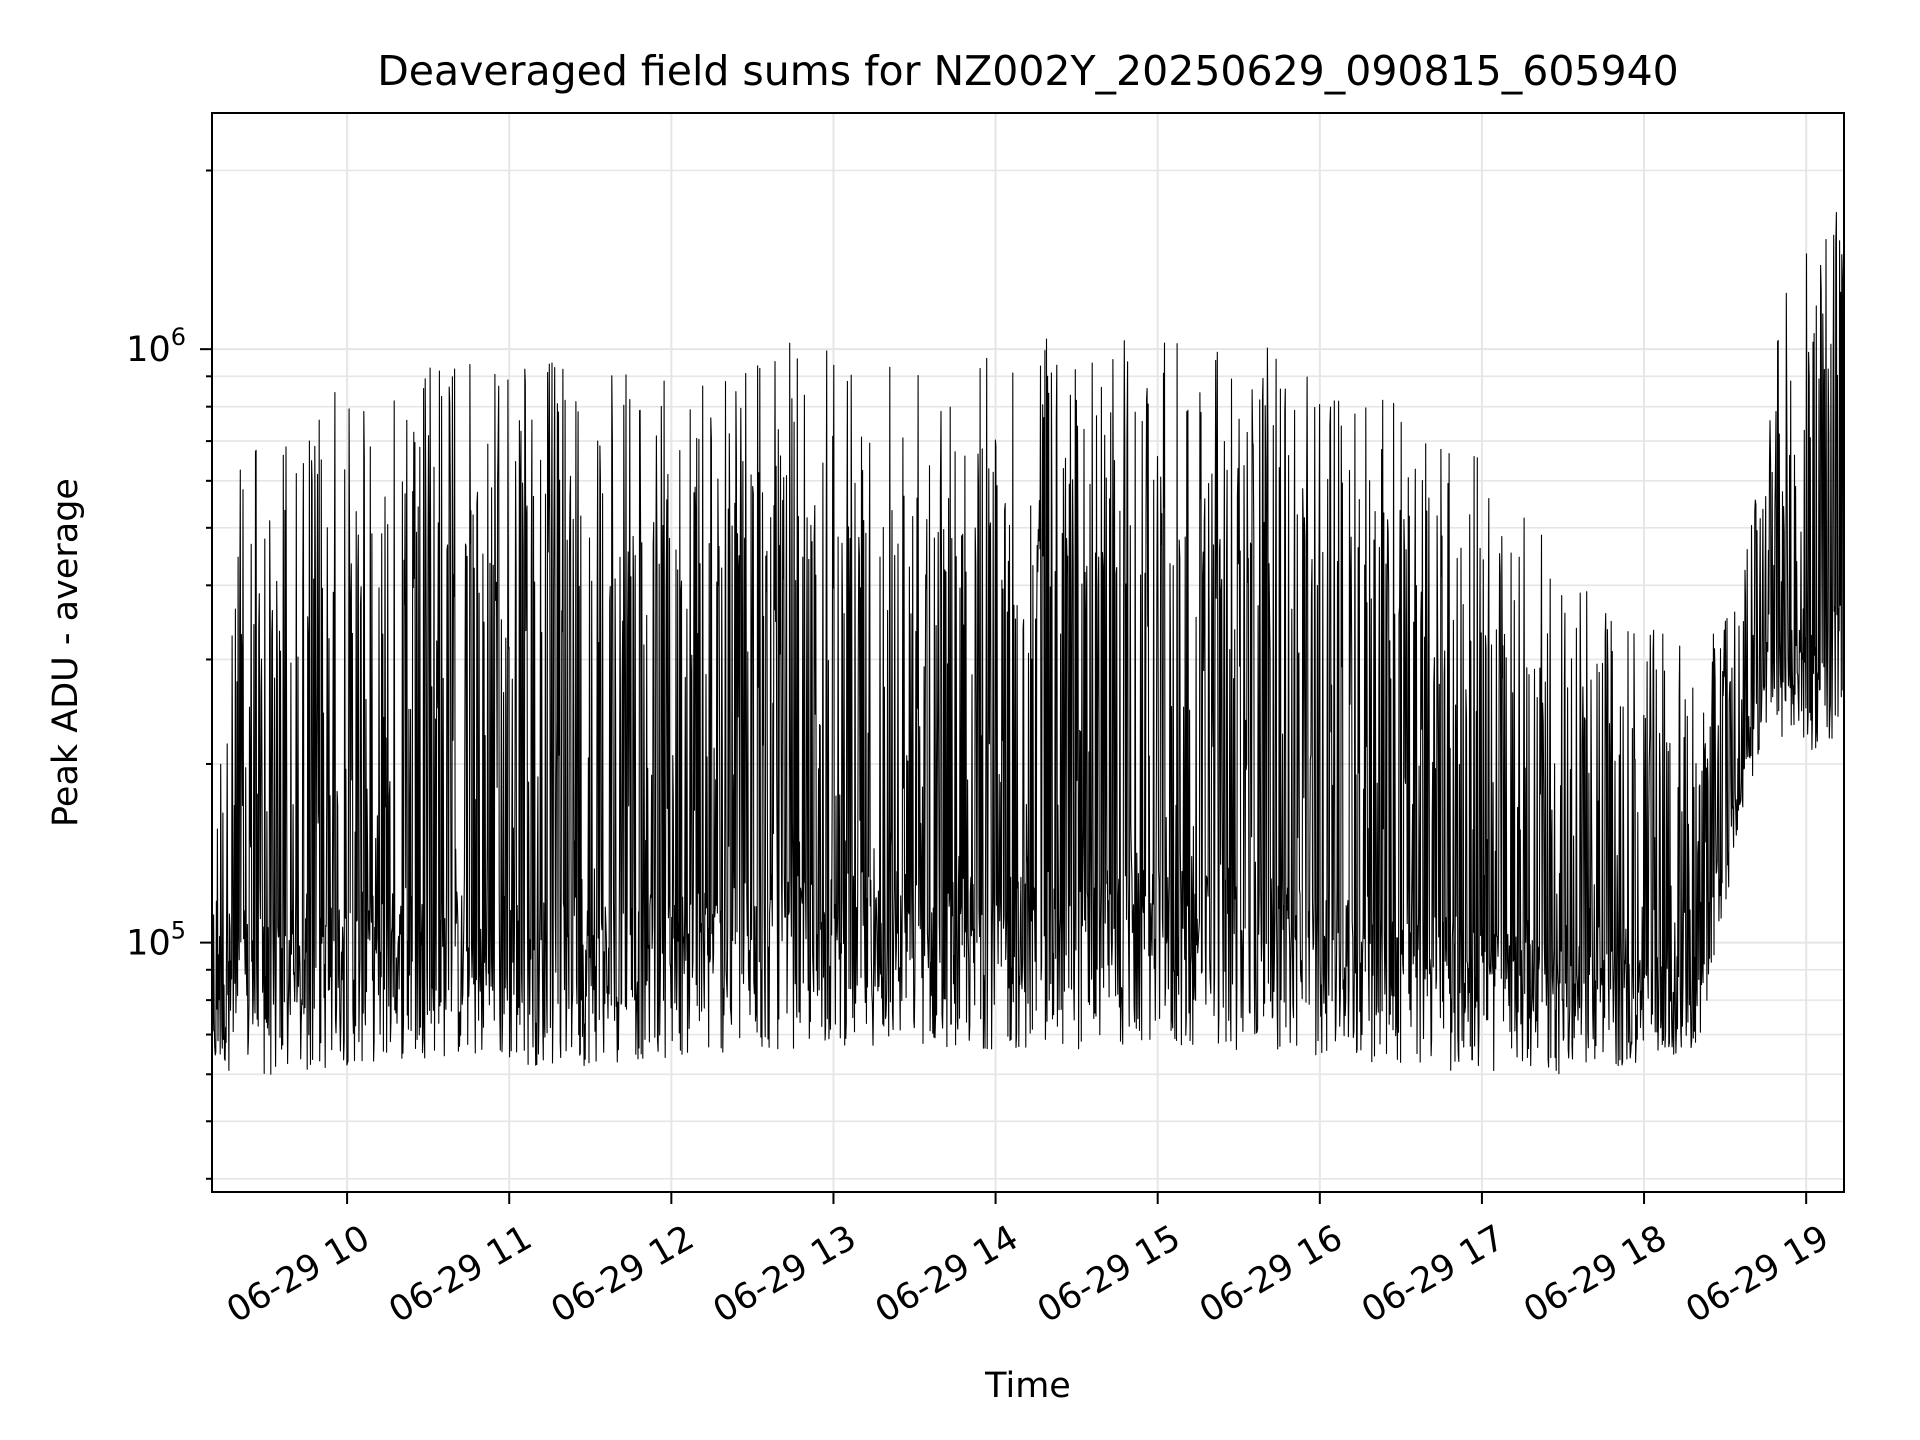 Image resolution: width=1920 pixels, height=1440 pixels. What do you see at coordinates (66, 652) in the screenshot?
I see `y-axis-label: Peak ADU - average` at bounding box center [66, 652].